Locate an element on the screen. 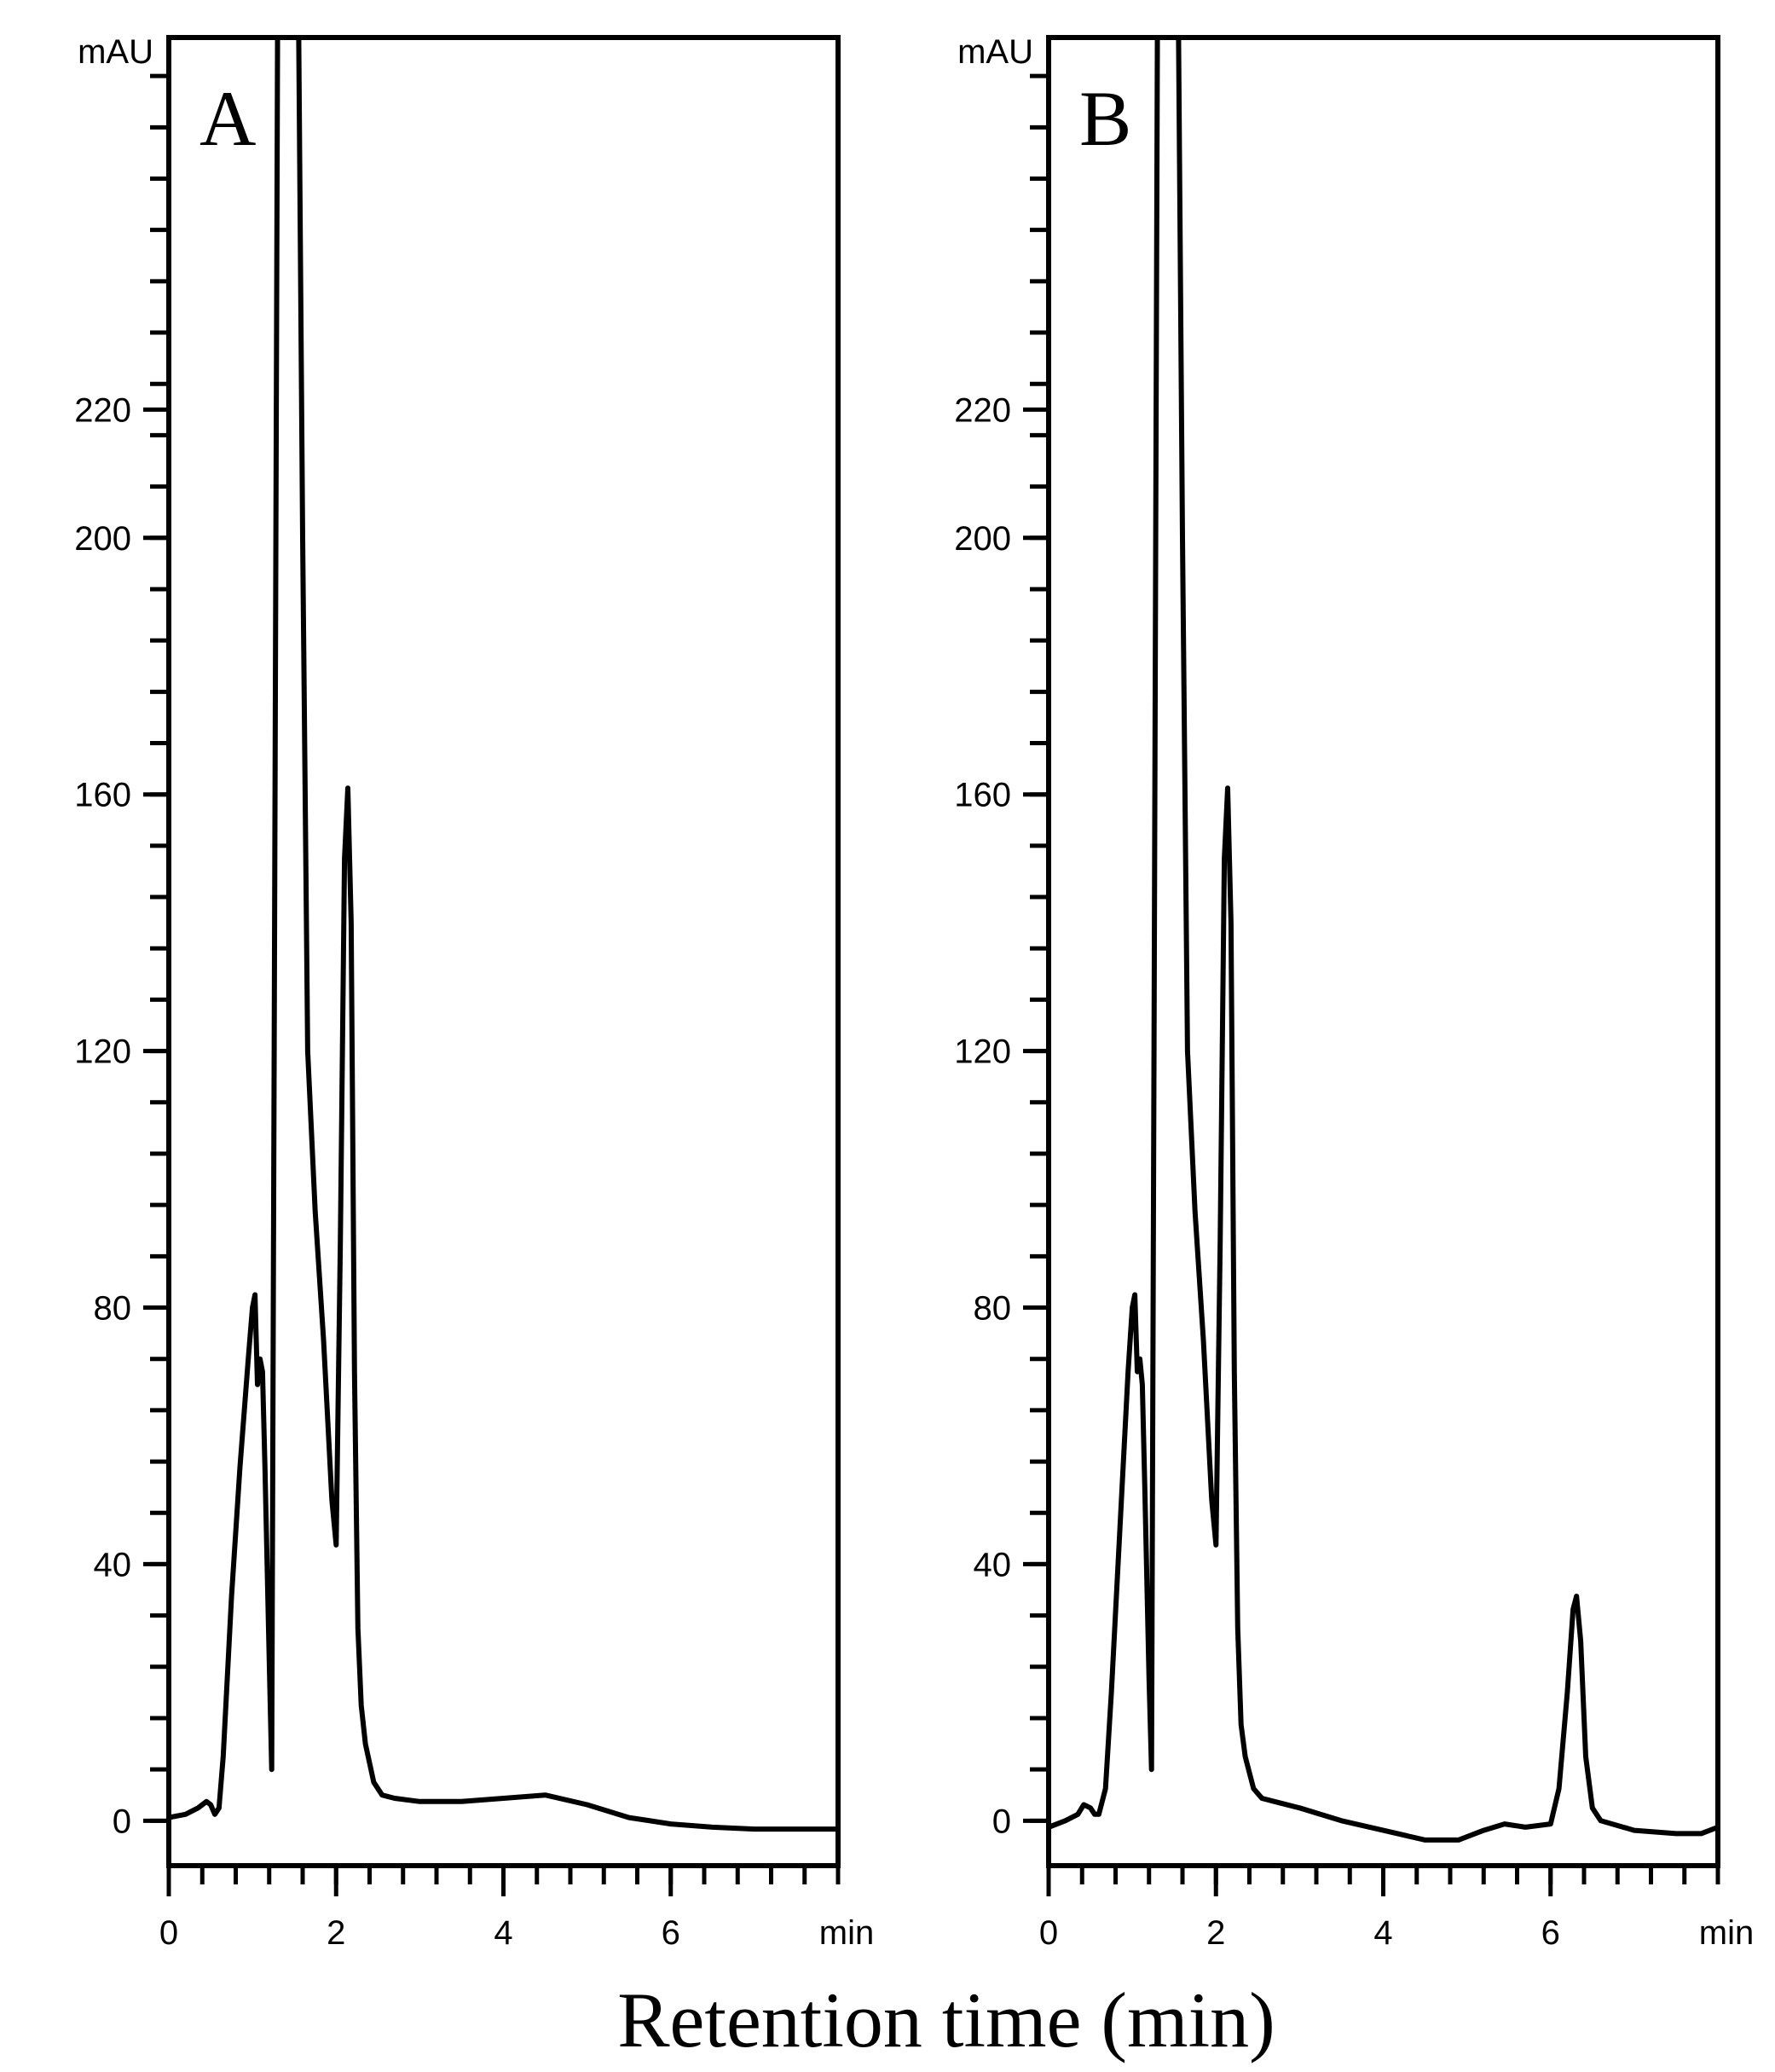  x-axis-title: Retention time (min) is located at coordinates (946, 2020).